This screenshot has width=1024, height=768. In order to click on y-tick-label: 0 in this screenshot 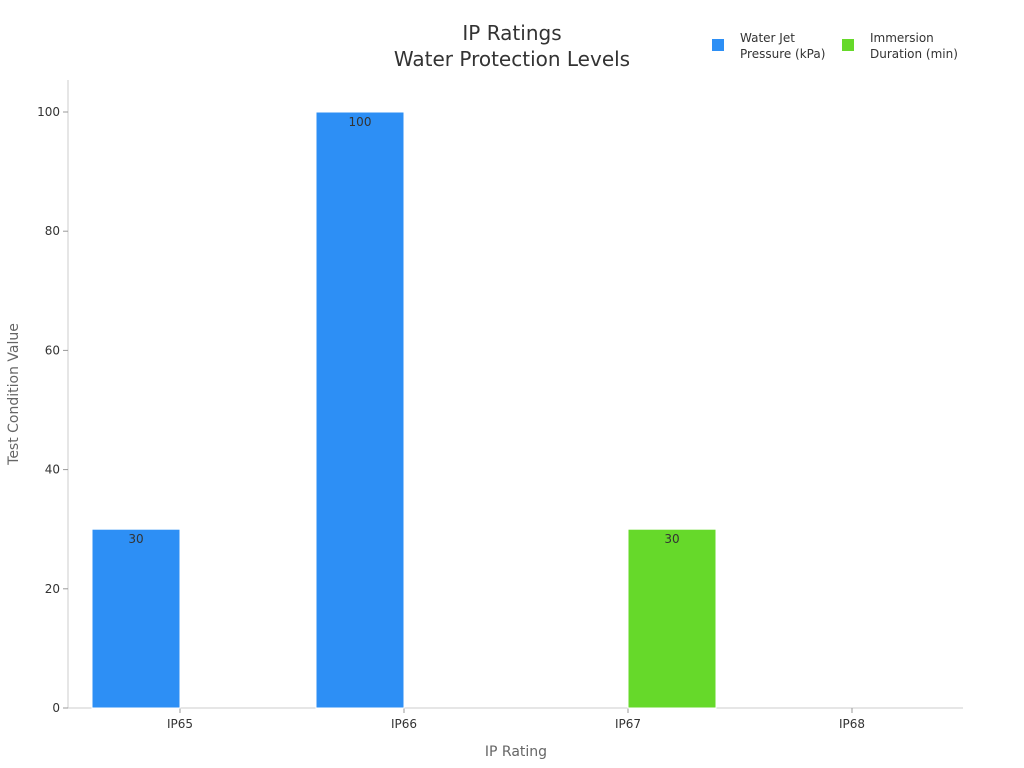, I will do `click(56, 708)`.